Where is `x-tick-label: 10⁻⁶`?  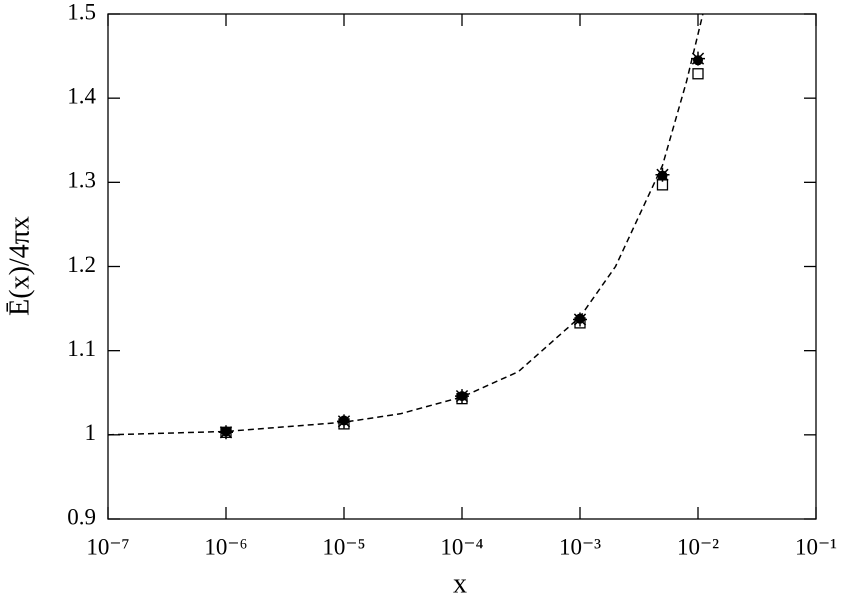 x-tick-label: 10⁻⁶ is located at coordinates (225, 546).